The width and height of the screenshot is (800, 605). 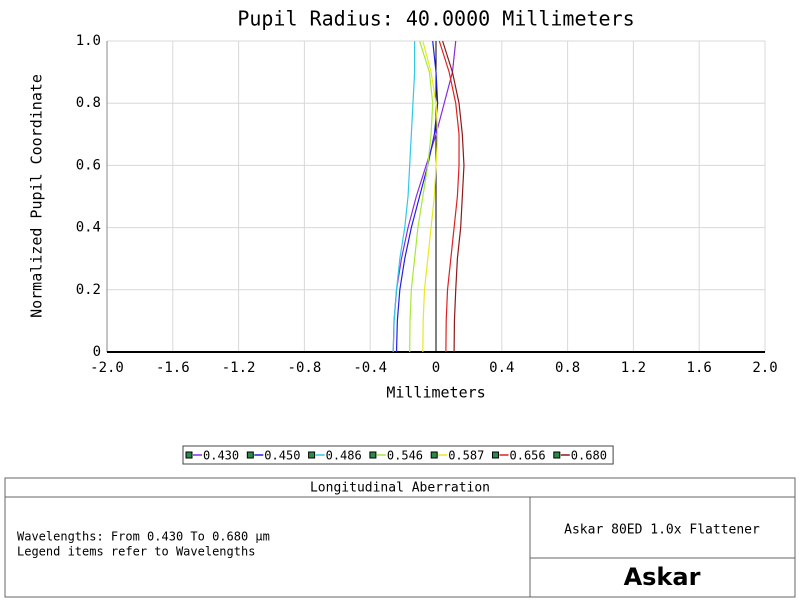 What do you see at coordinates (400, 488) in the screenshot?
I see `plot-name: Longitudinal Aberration` at bounding box center [400, 488].